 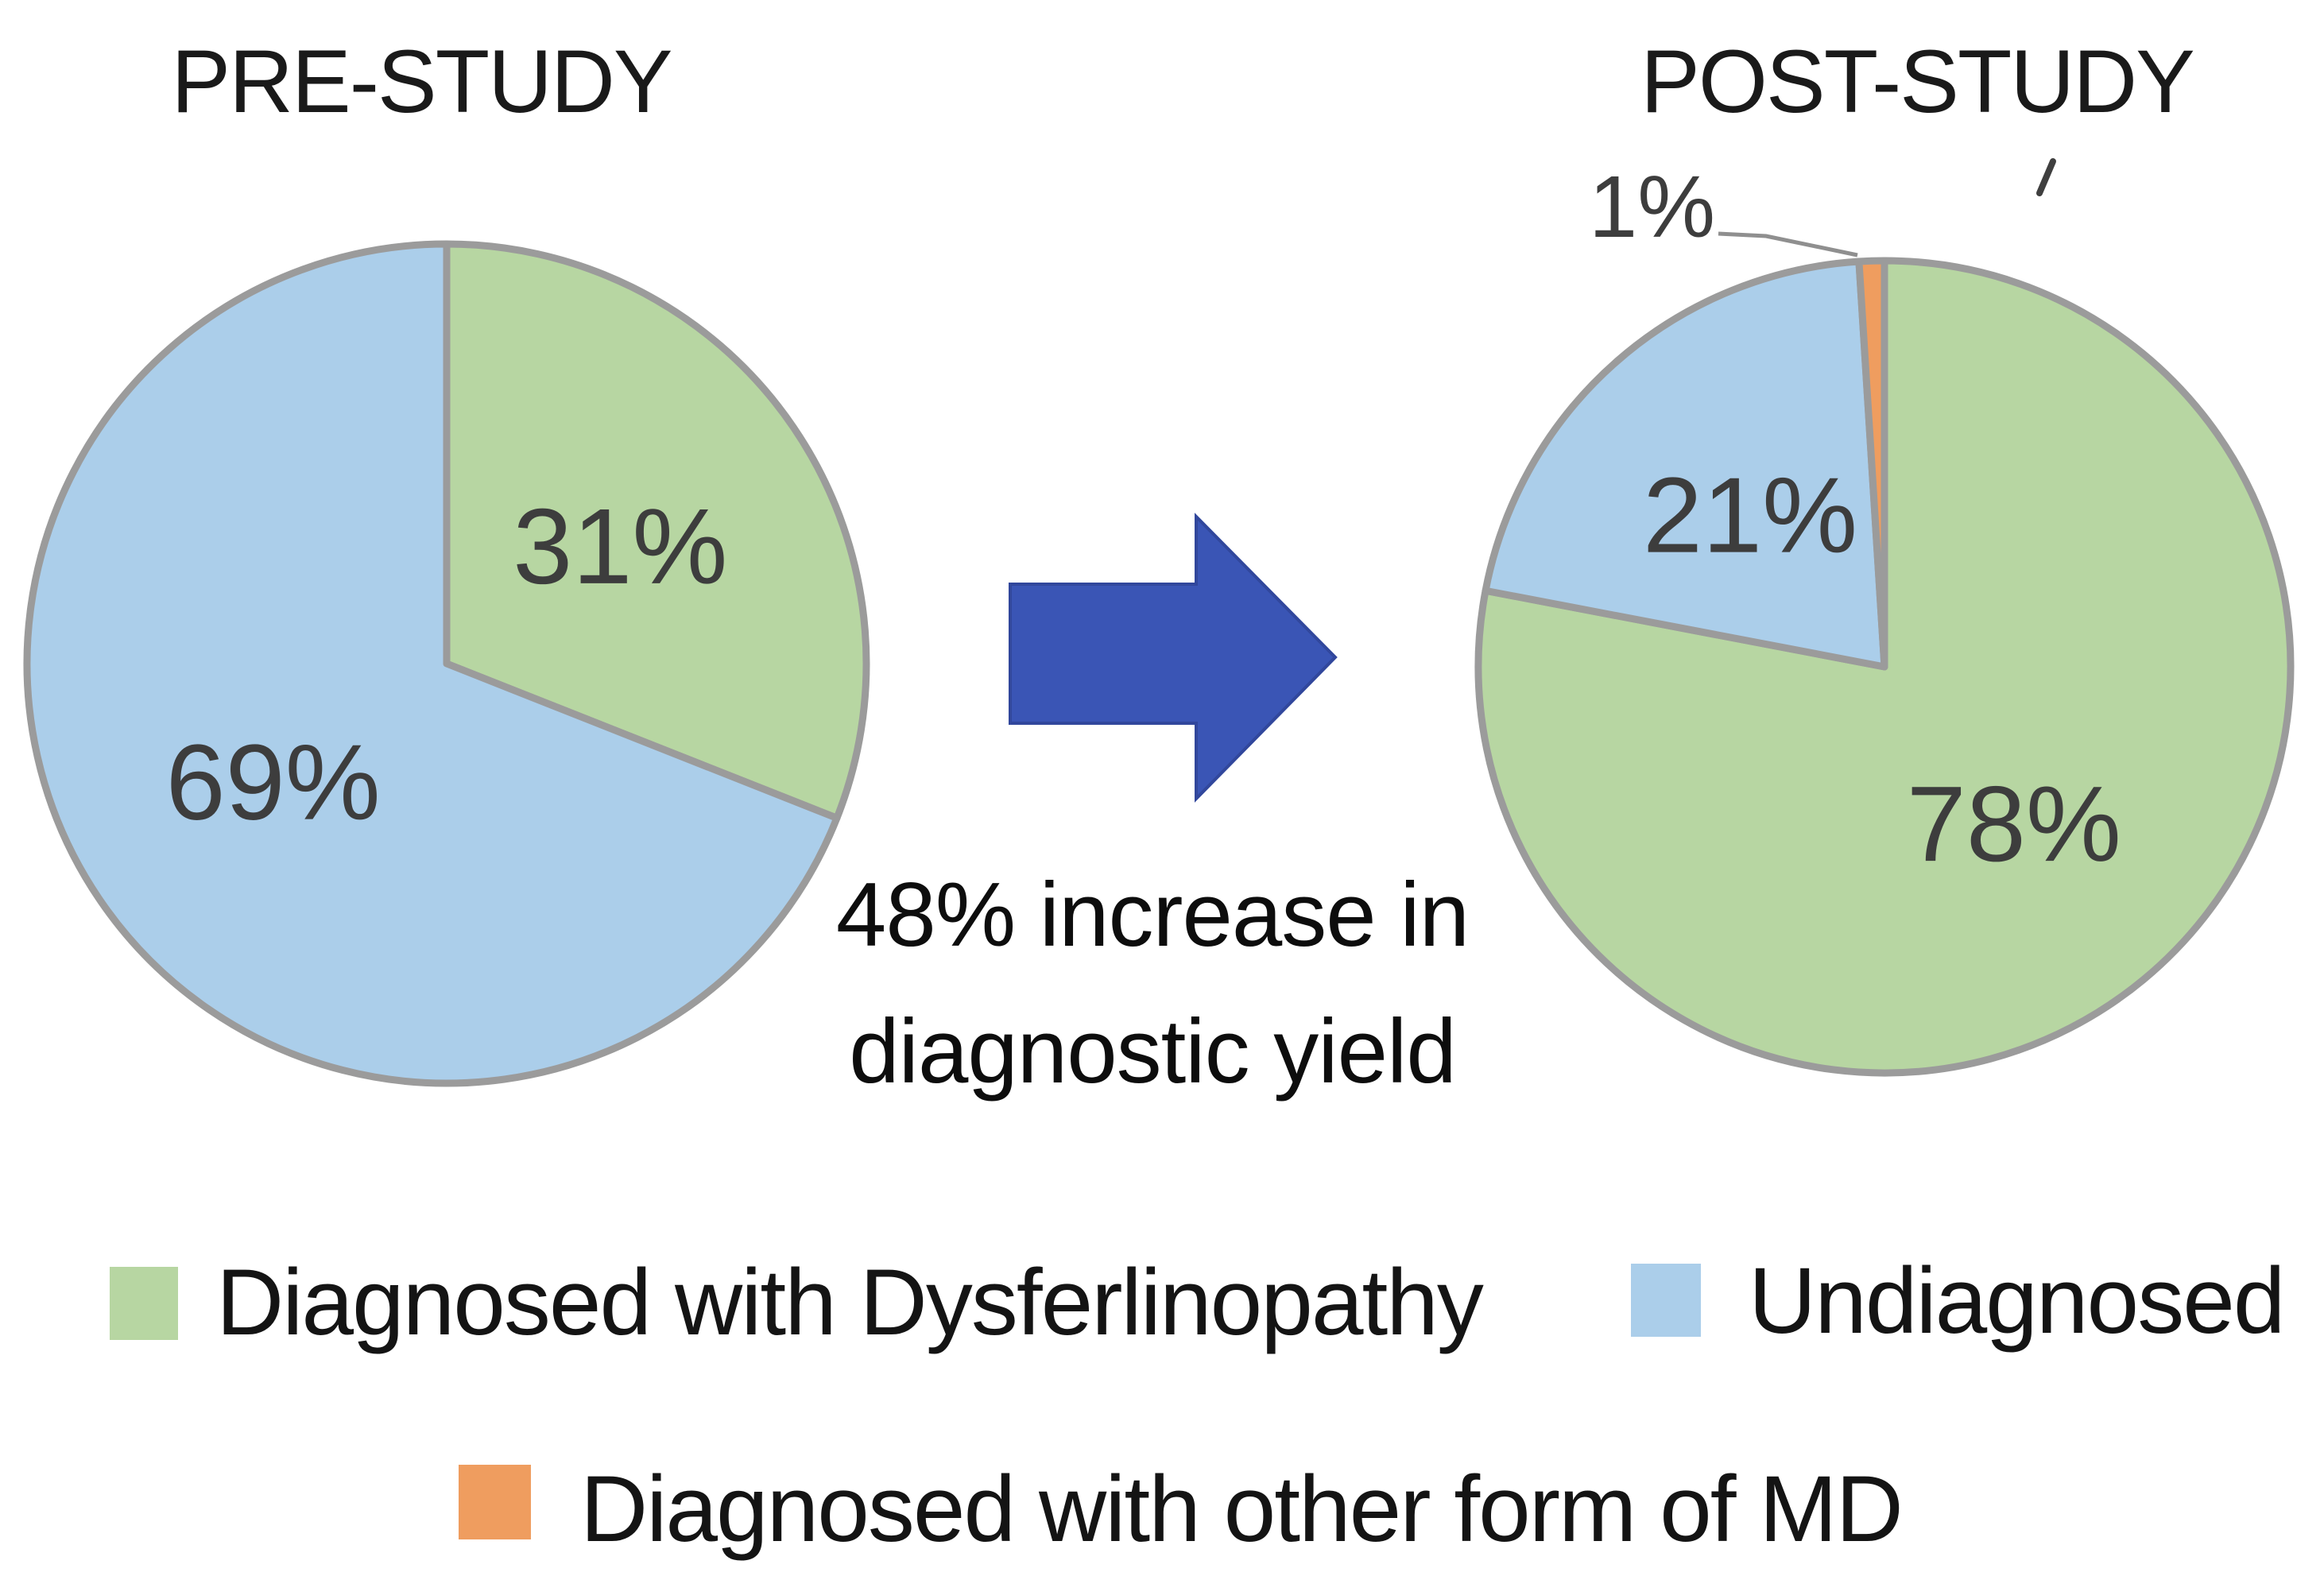 What do you see at coordinates (1871, 464) in the screenshot?
I see `pie-slice-orange` at bounding box center [1871, 464].